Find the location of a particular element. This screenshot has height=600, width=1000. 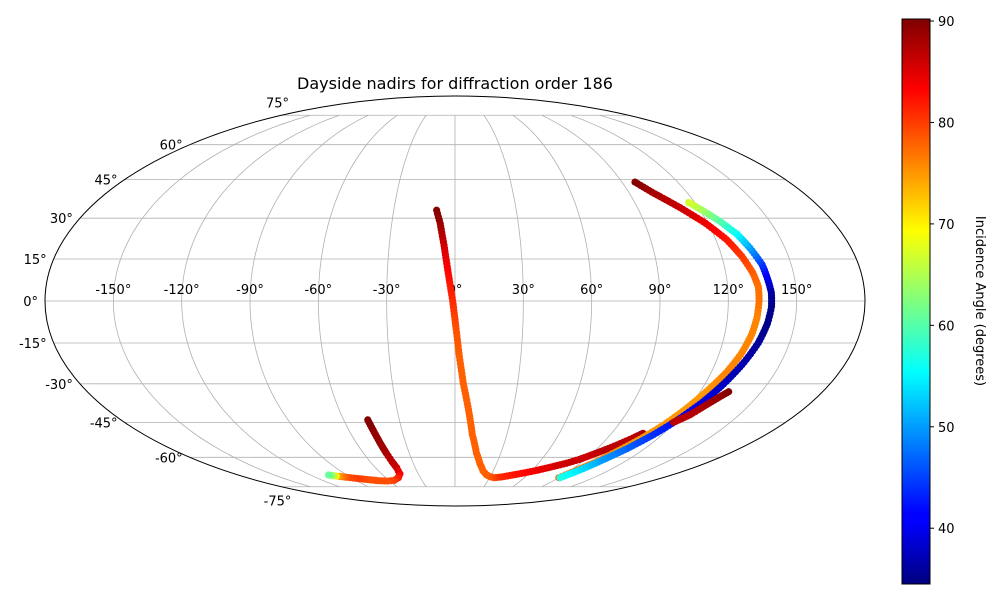

x-tick-label: 60° is located at coordinates (591, 290).